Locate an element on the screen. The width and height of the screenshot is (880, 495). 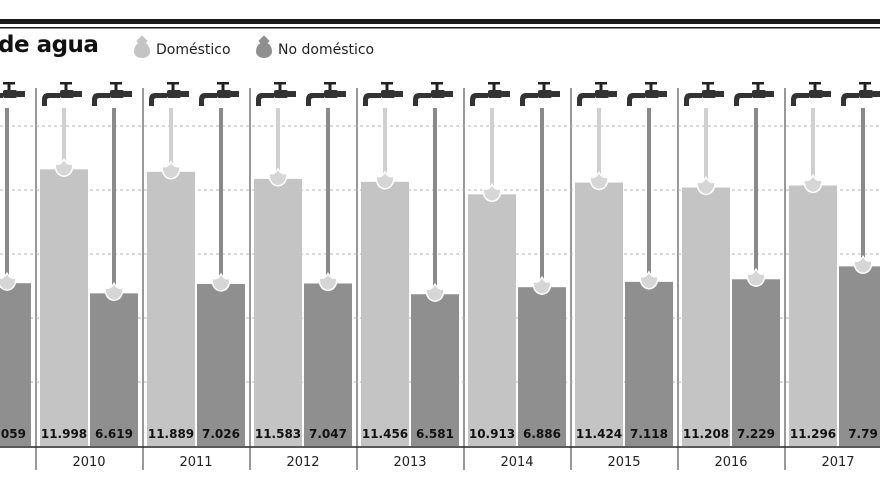
x-tick-label: 2011 is located at coordinates (195, 462).